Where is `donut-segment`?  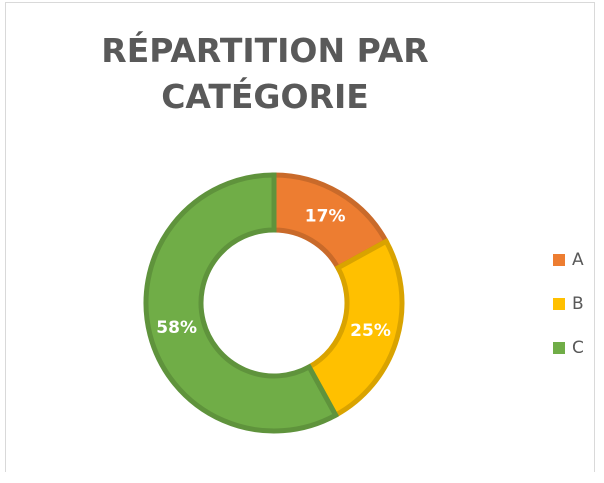 donut-segment is located at coordinates (355, 328).